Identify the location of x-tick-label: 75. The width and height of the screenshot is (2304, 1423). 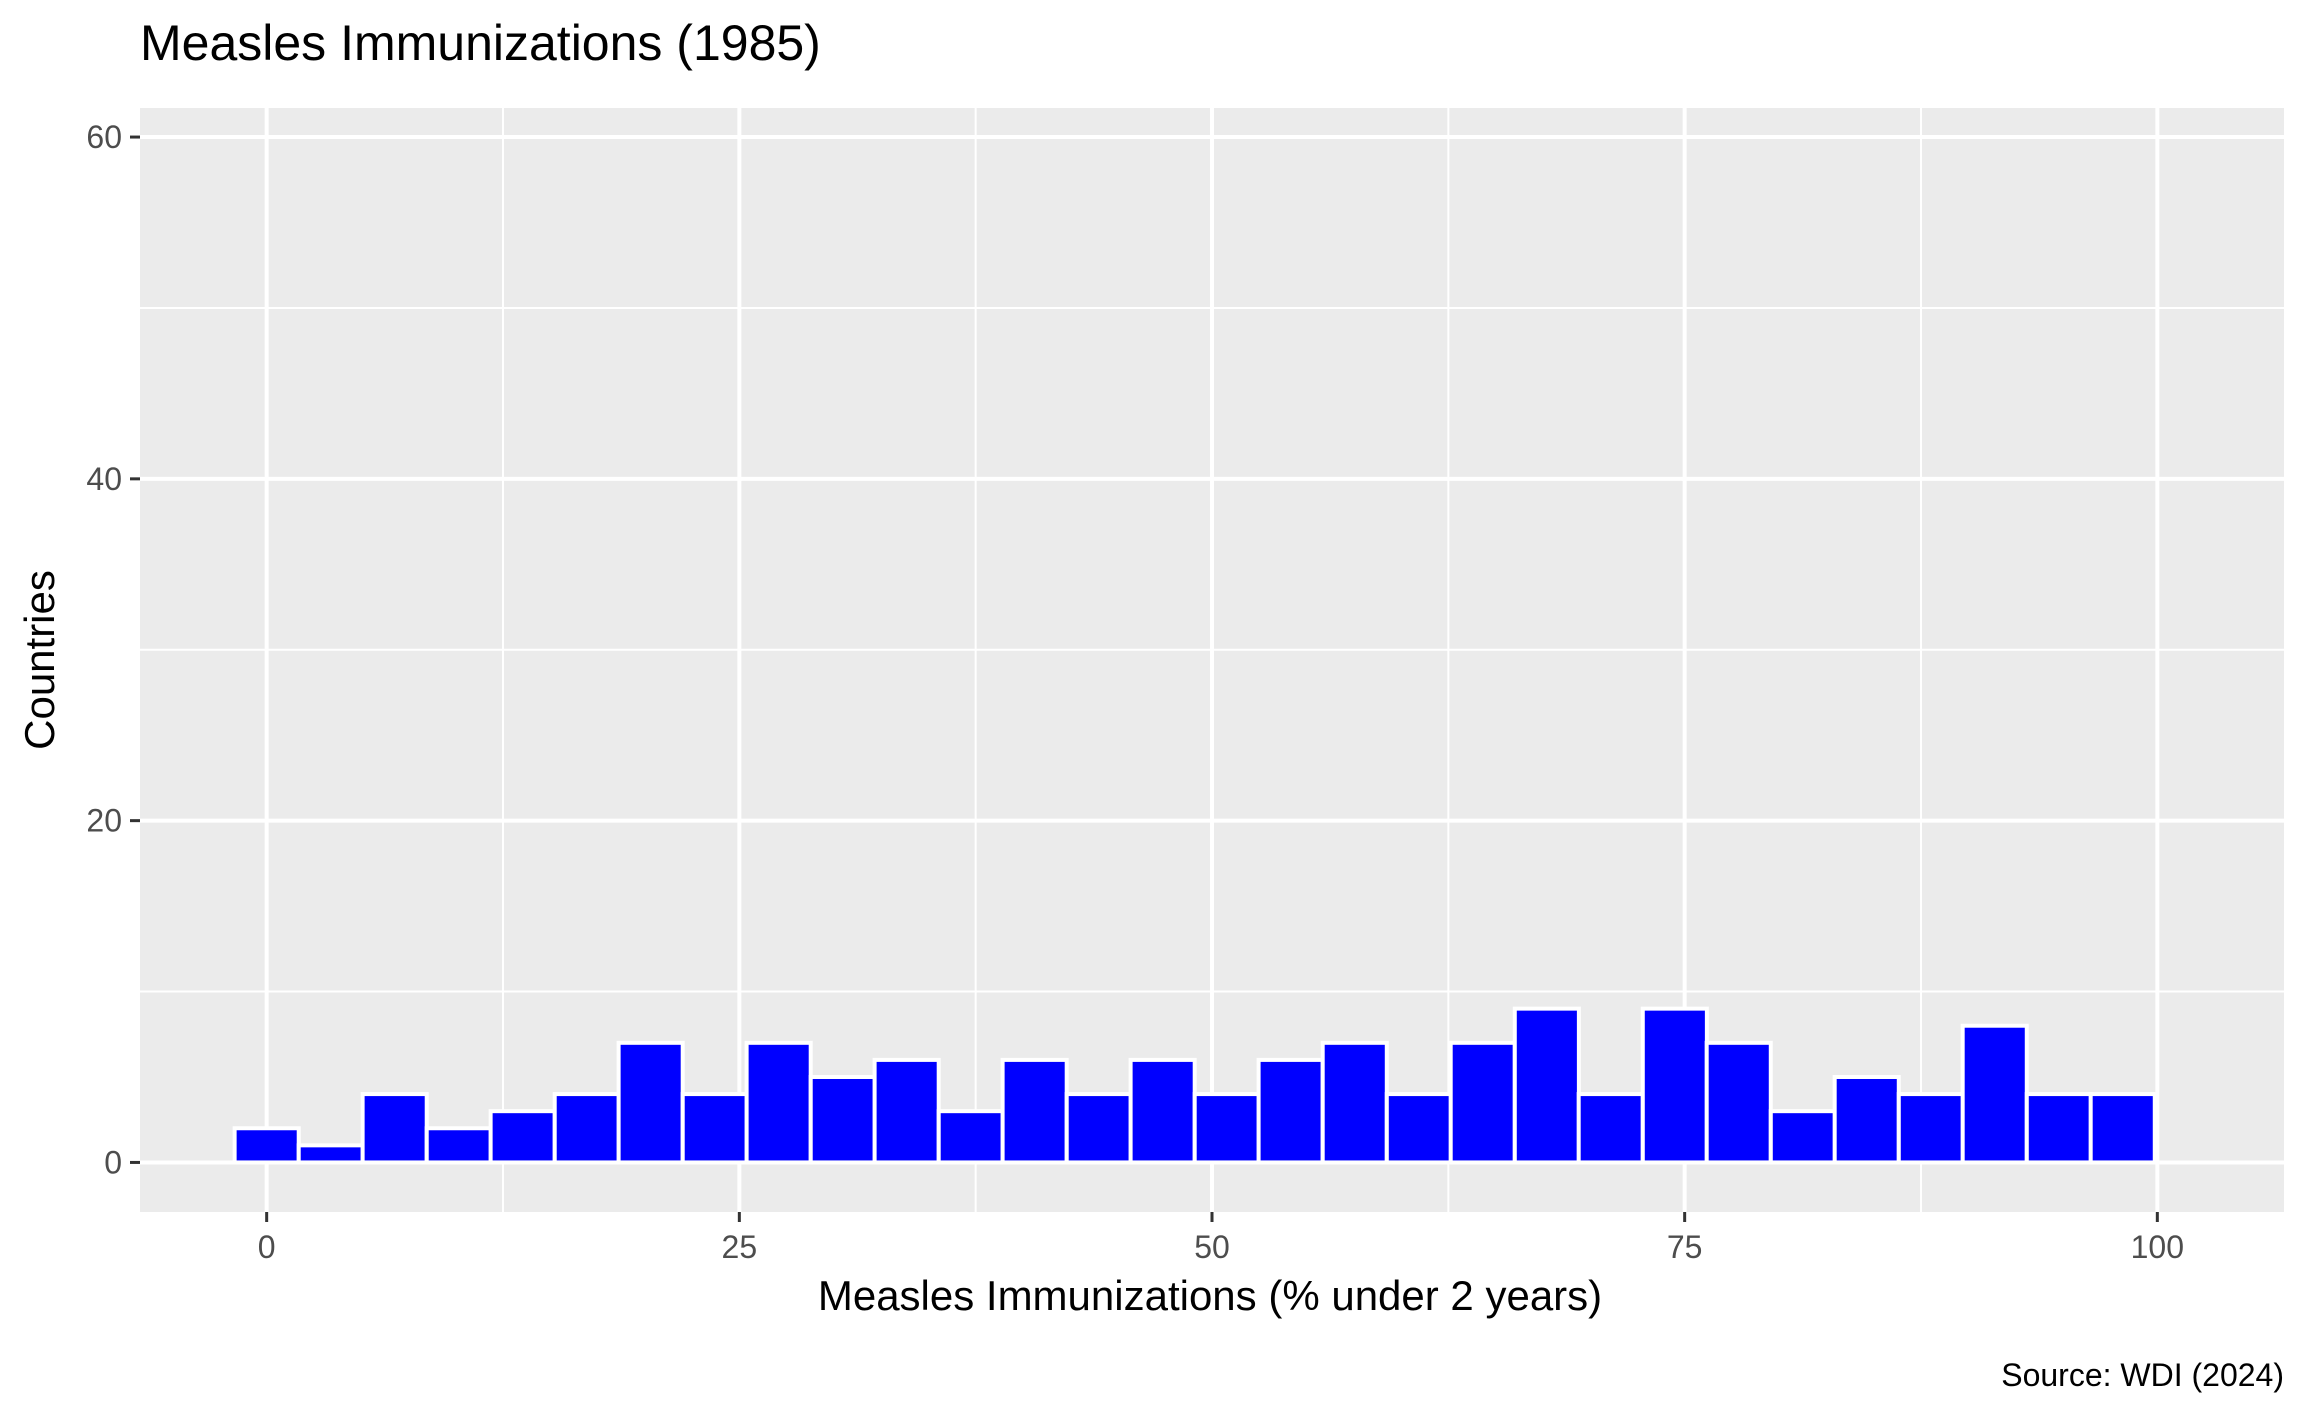
(1685, 1247).